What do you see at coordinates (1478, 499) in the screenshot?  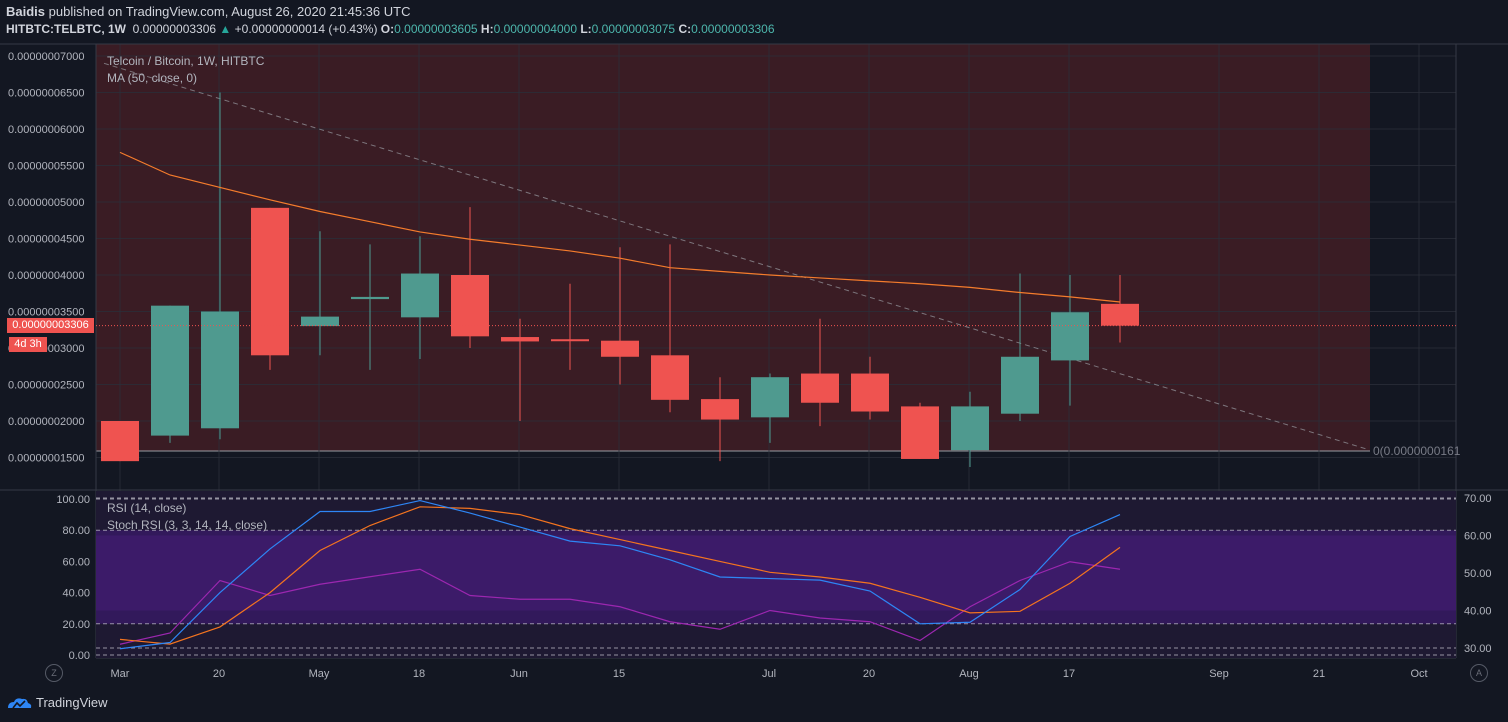 I see `rsi-tick-label: 70.00` at bounding box center [1478, 499].